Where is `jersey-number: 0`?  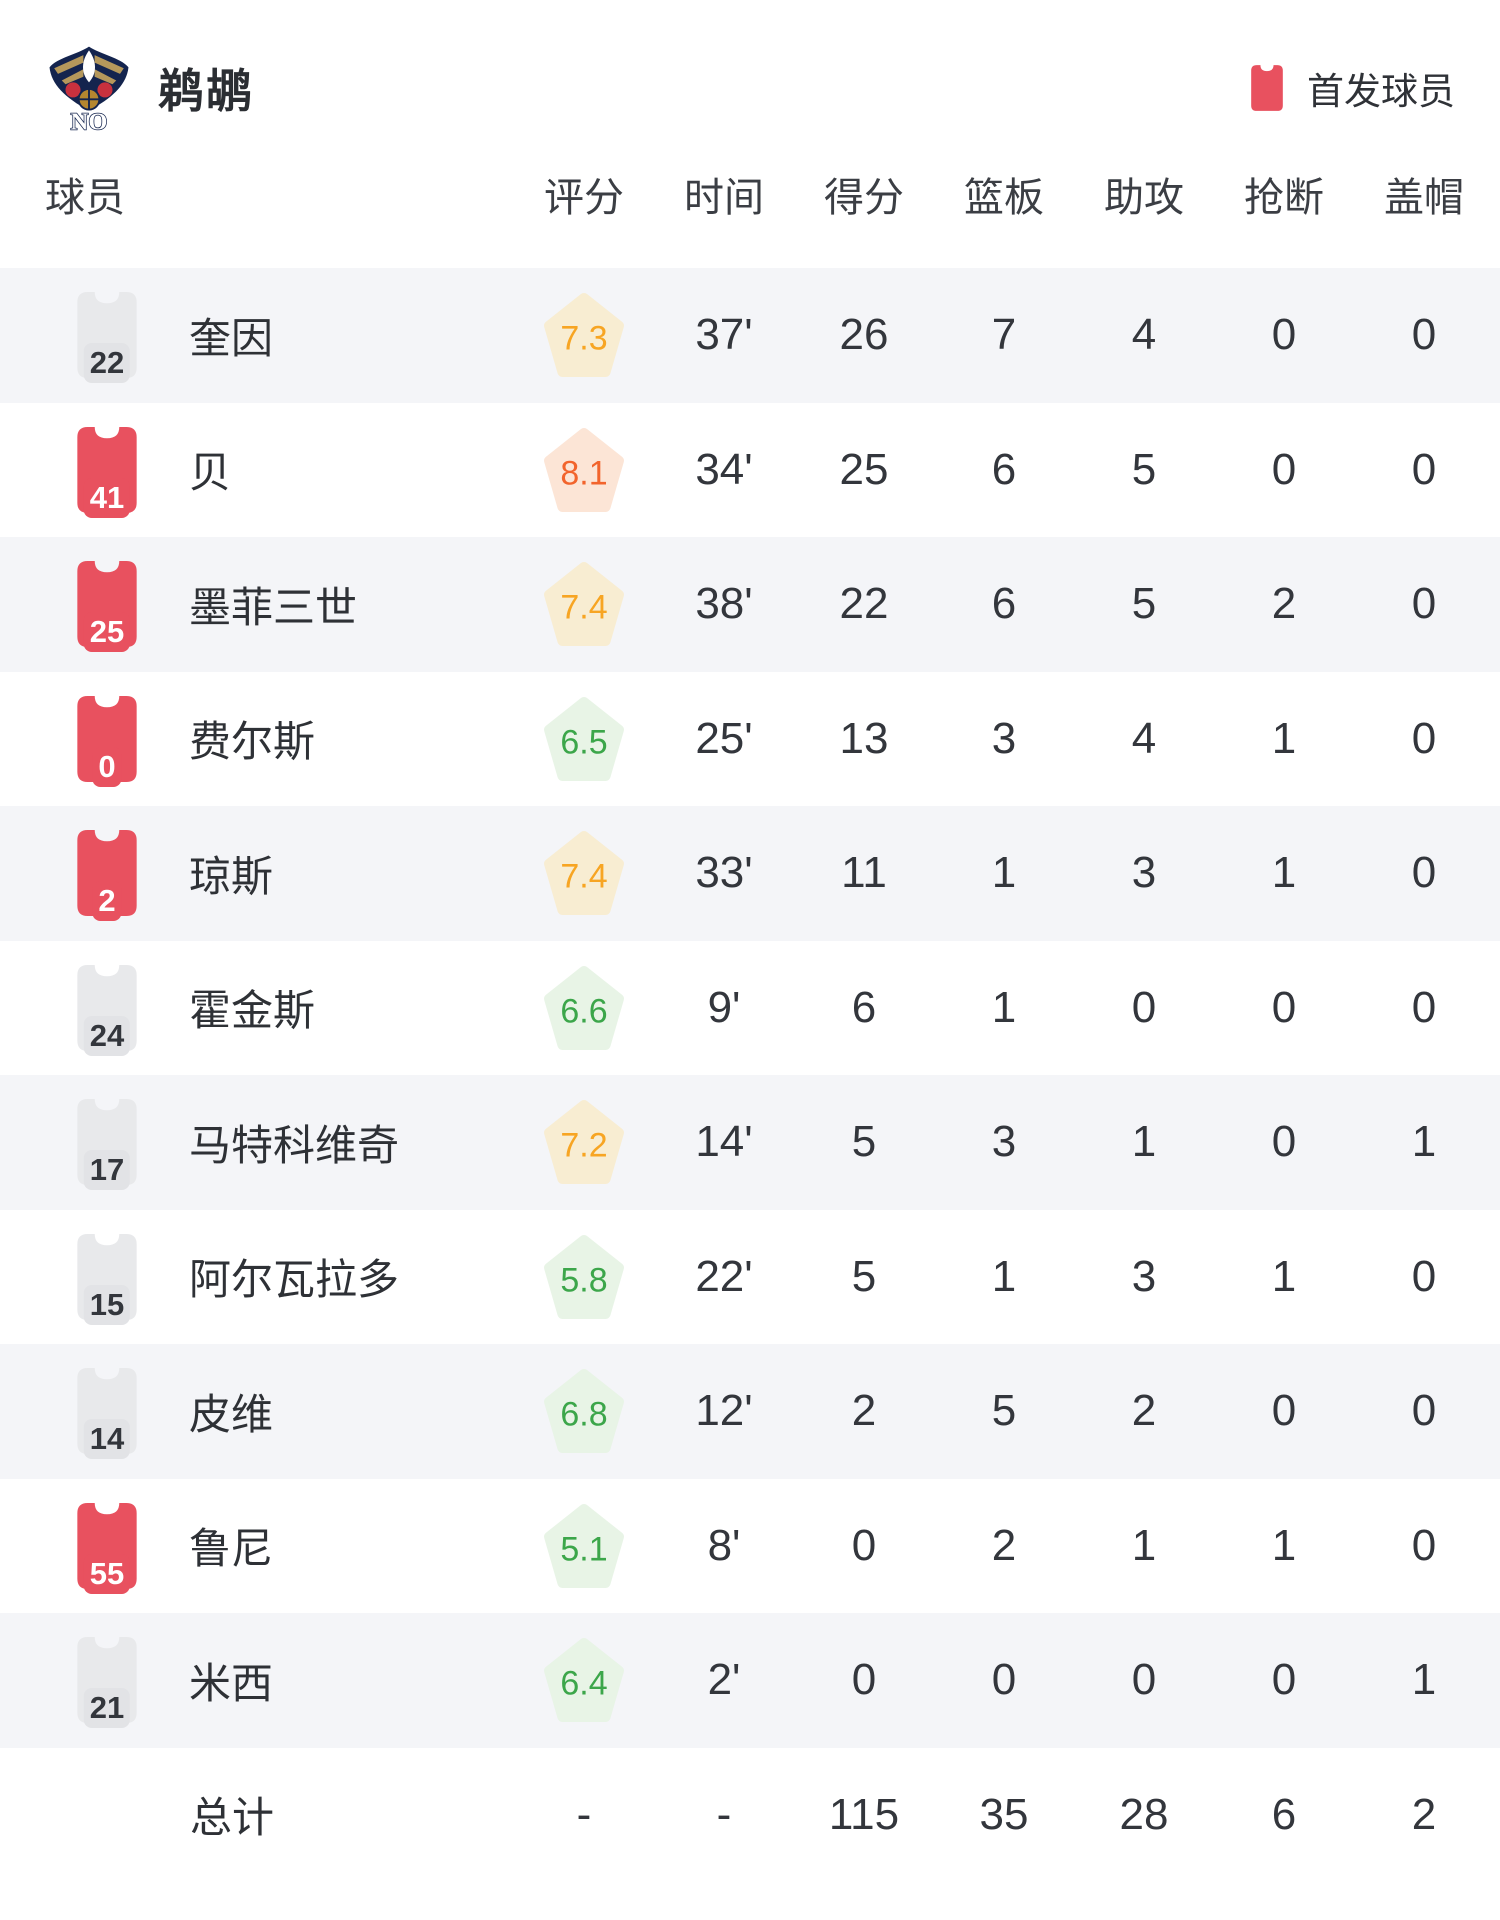
jersey-number: 0 is located at coordinates (107, 766).